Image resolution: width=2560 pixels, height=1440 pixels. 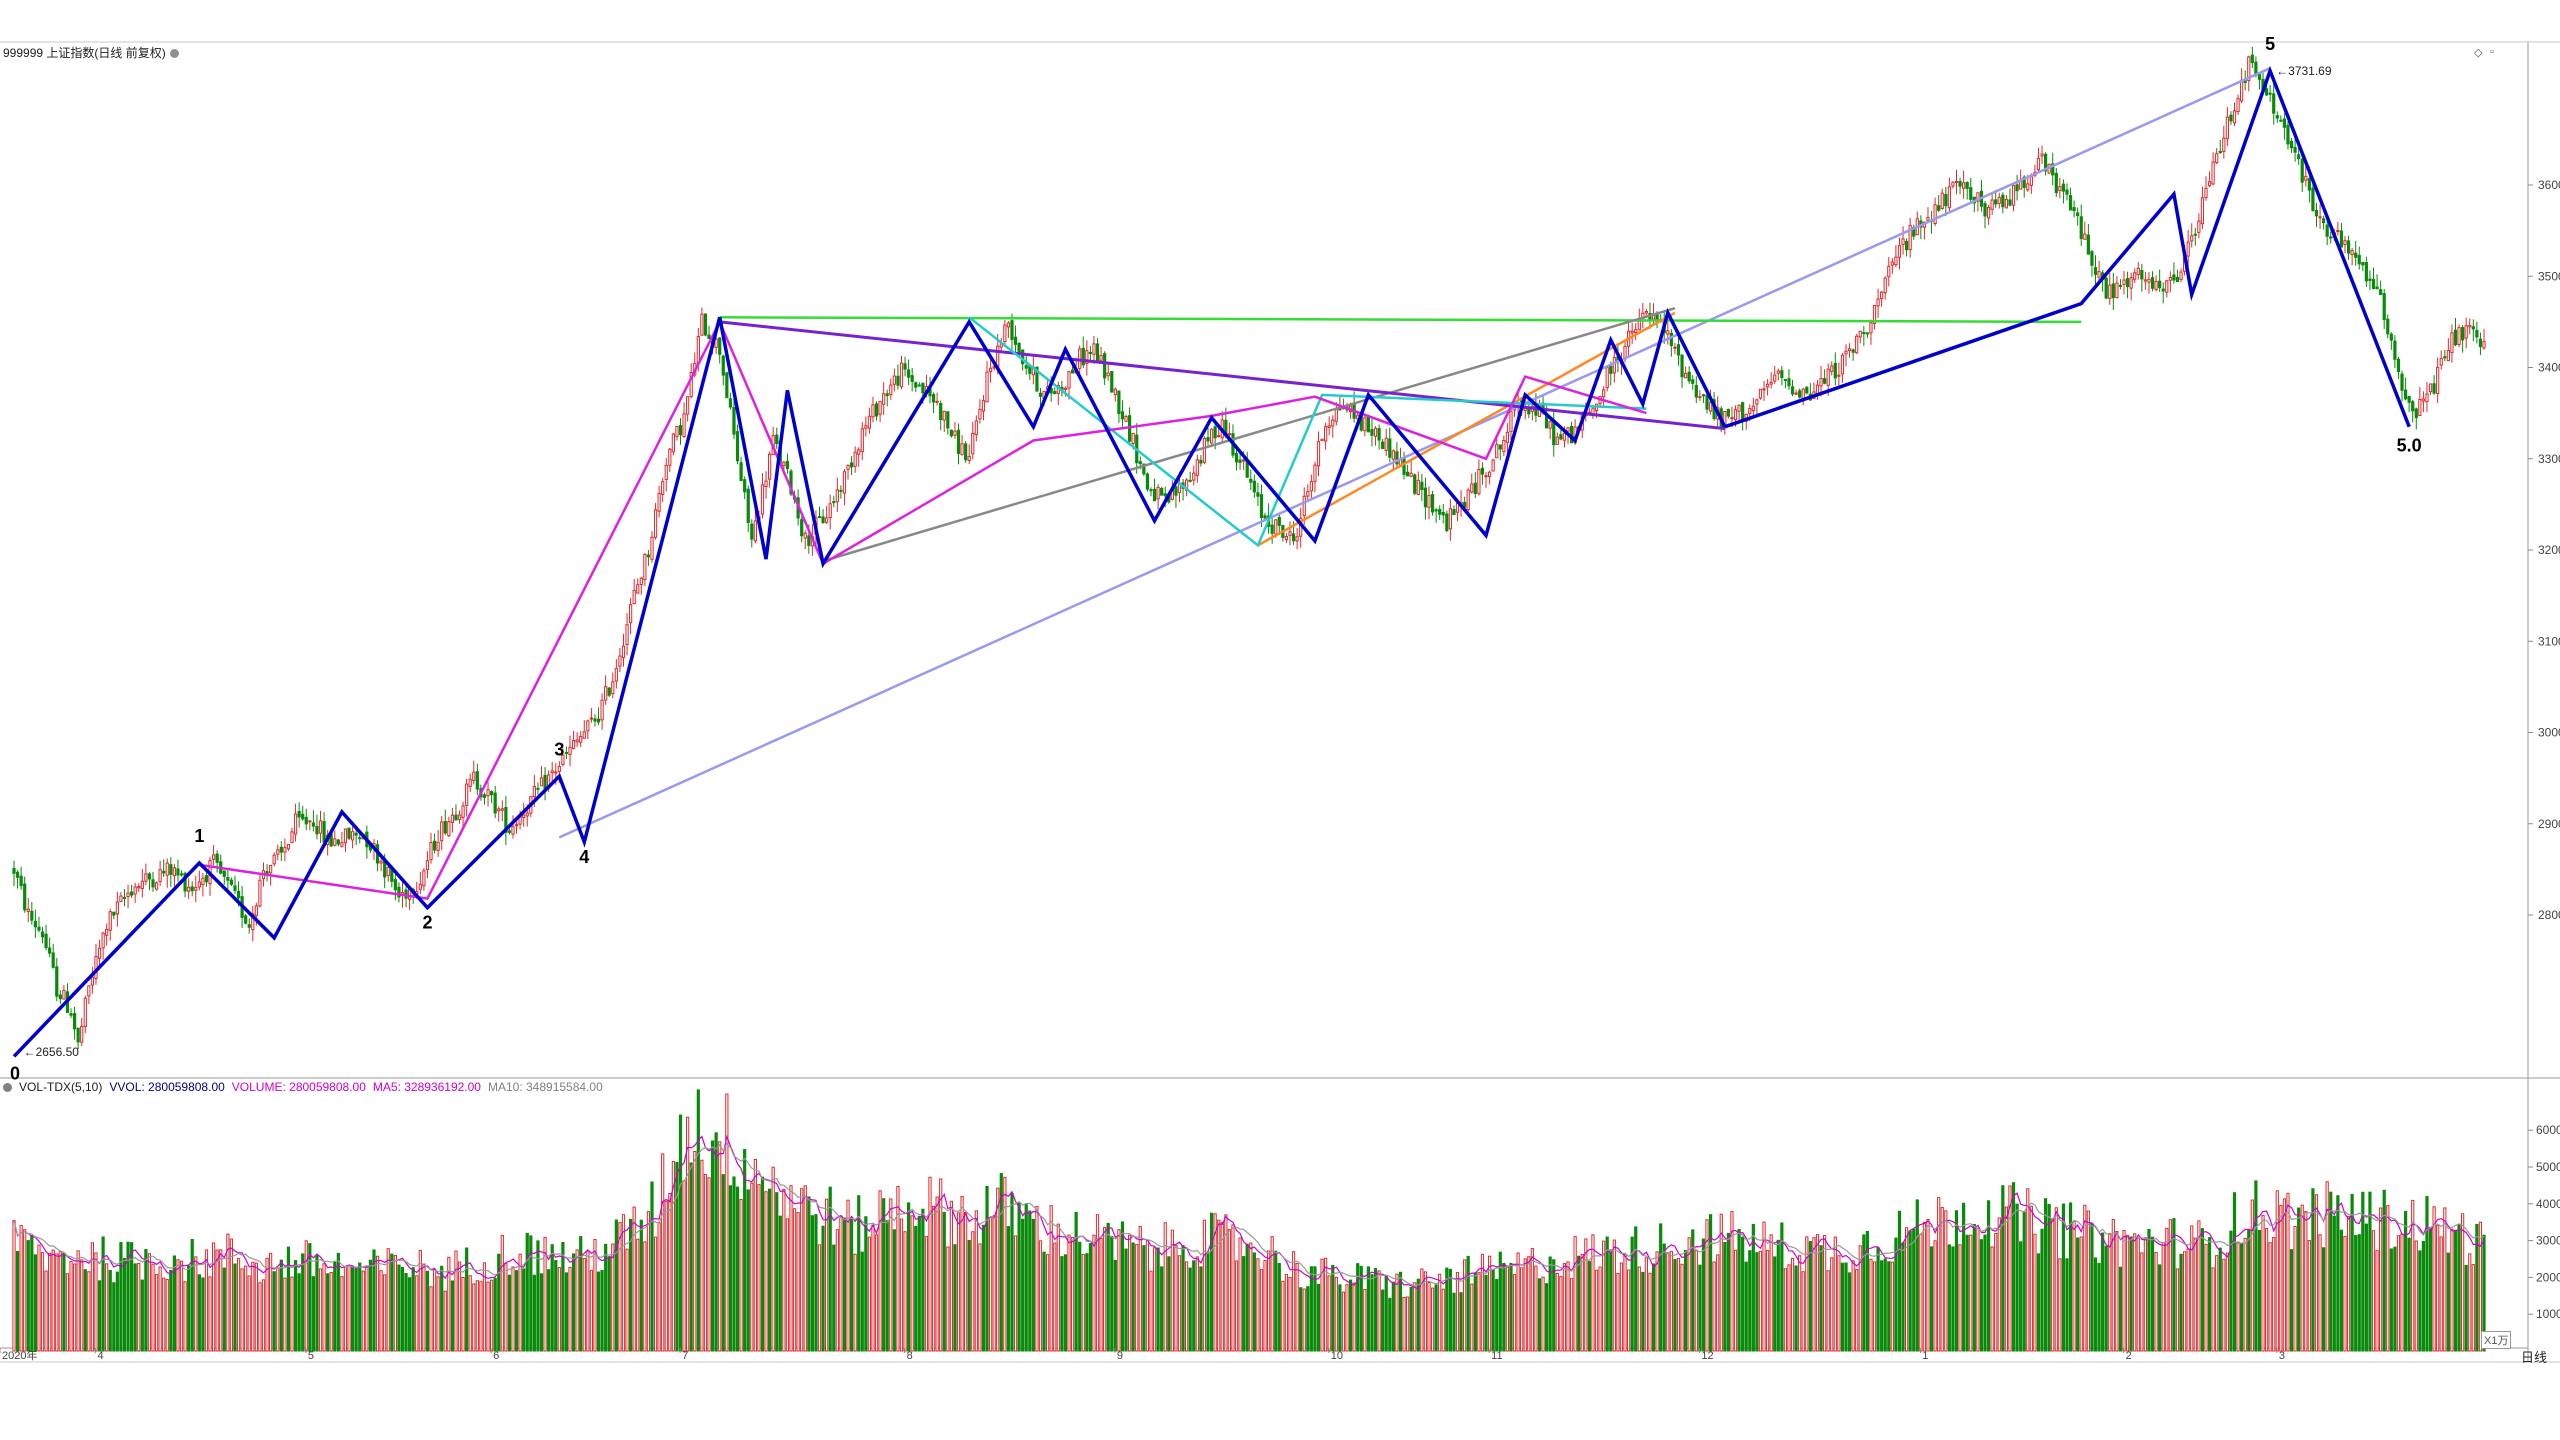 I want to click on period-label: 日线, so click(x=2534, y=1357).